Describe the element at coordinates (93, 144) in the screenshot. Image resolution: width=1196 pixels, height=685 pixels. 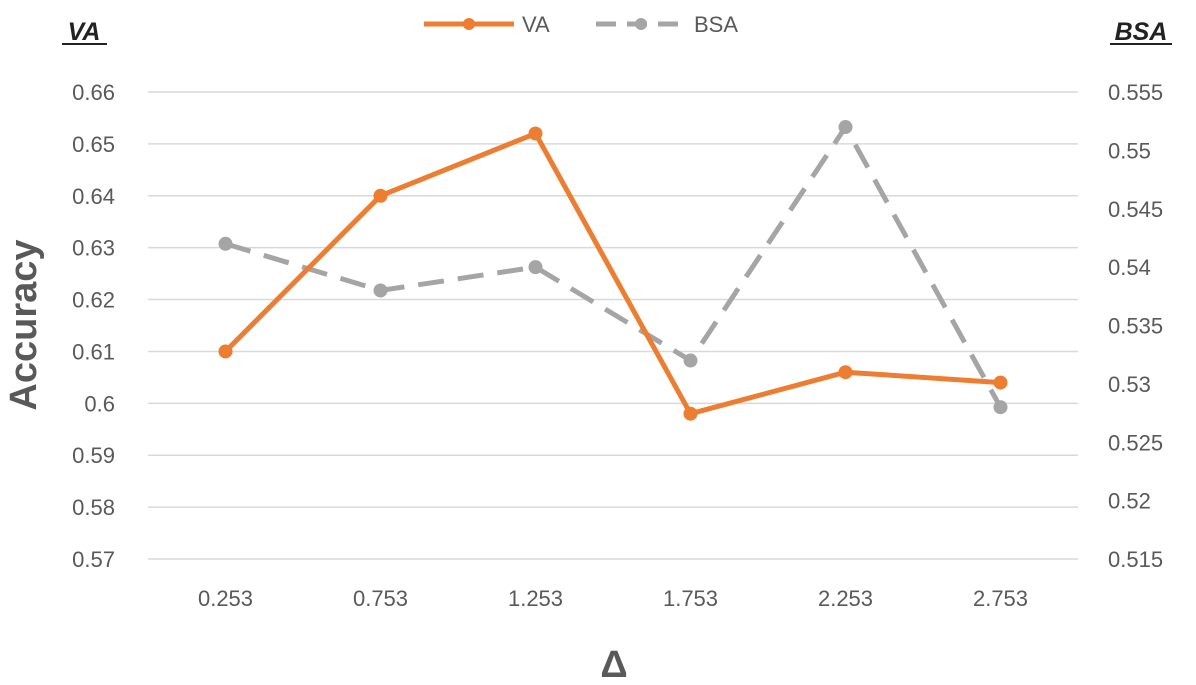
I see `left-tick-label: 0.65` at that location.